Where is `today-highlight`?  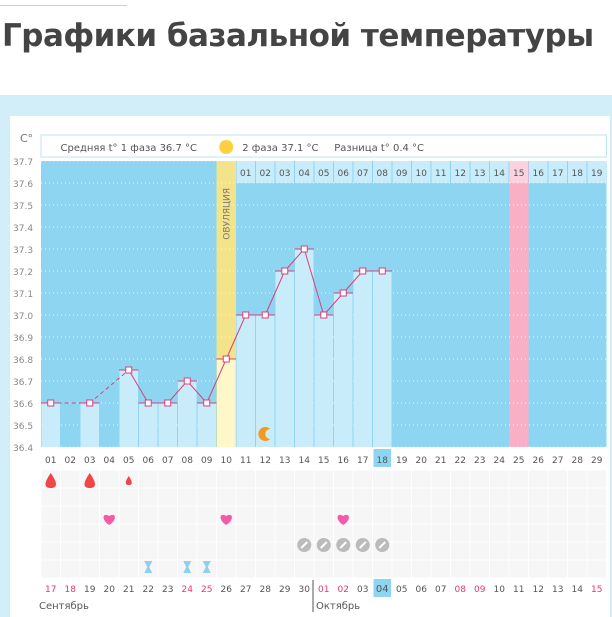
today-highlight is located at coordinates (382, 588).